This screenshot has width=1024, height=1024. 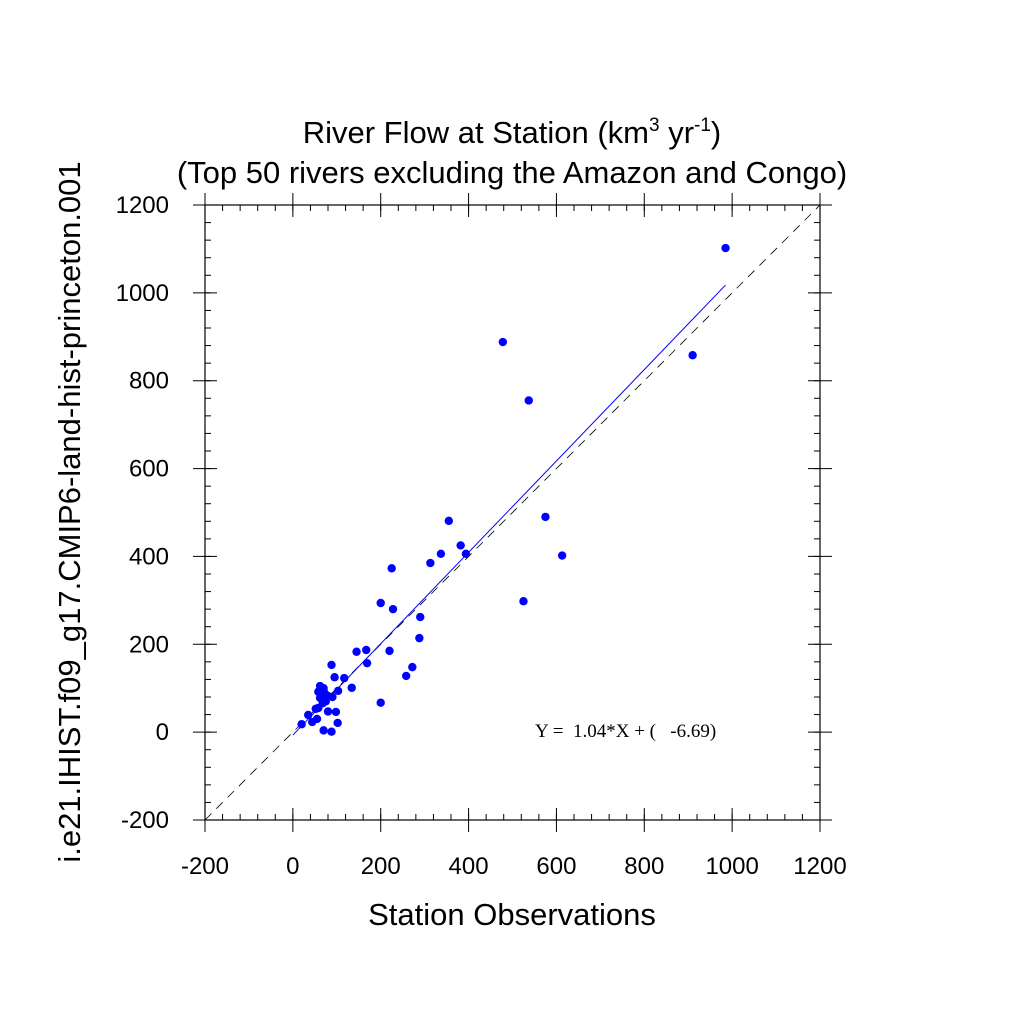 I want to click on y-tick-label: -200, so click(x=145, y=820).